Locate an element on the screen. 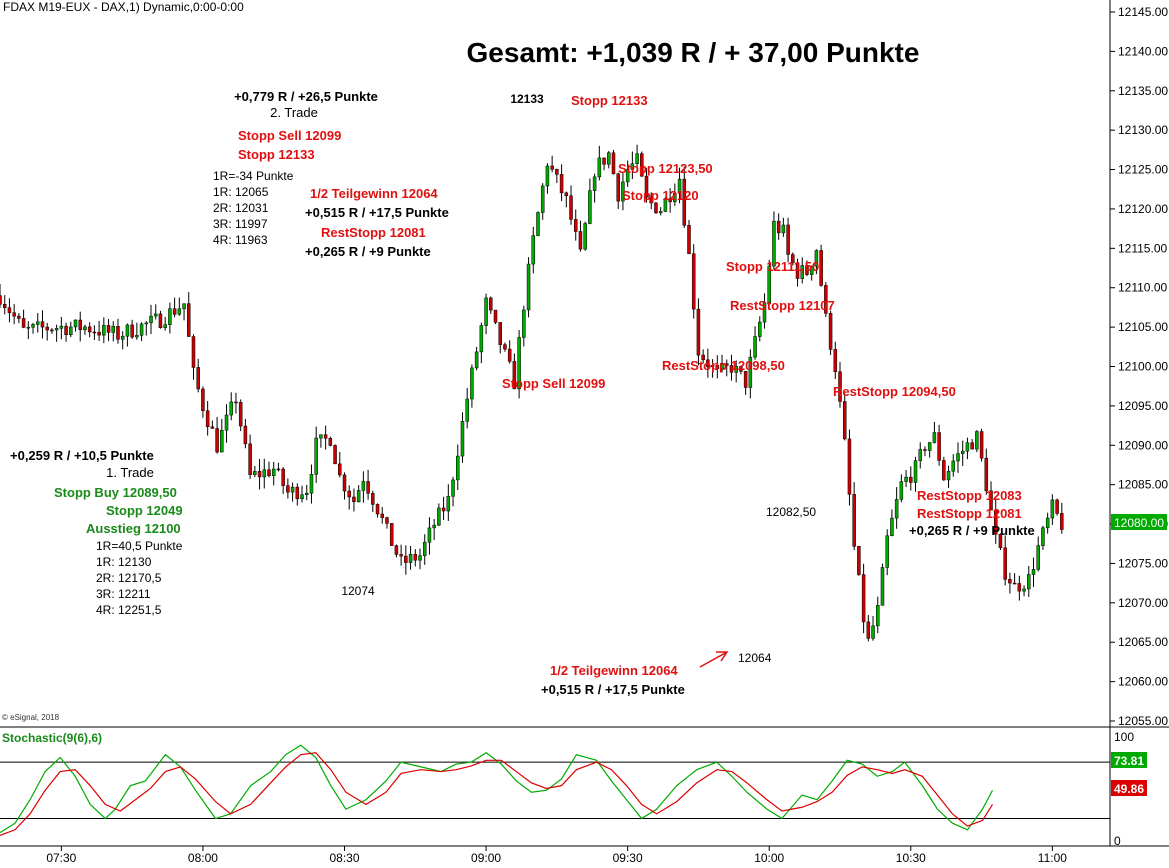 The width and height of the screenshot is (1169, 868). stopp-buy: Stopp Buy 12089,50 is located at coordinates (115, 492).